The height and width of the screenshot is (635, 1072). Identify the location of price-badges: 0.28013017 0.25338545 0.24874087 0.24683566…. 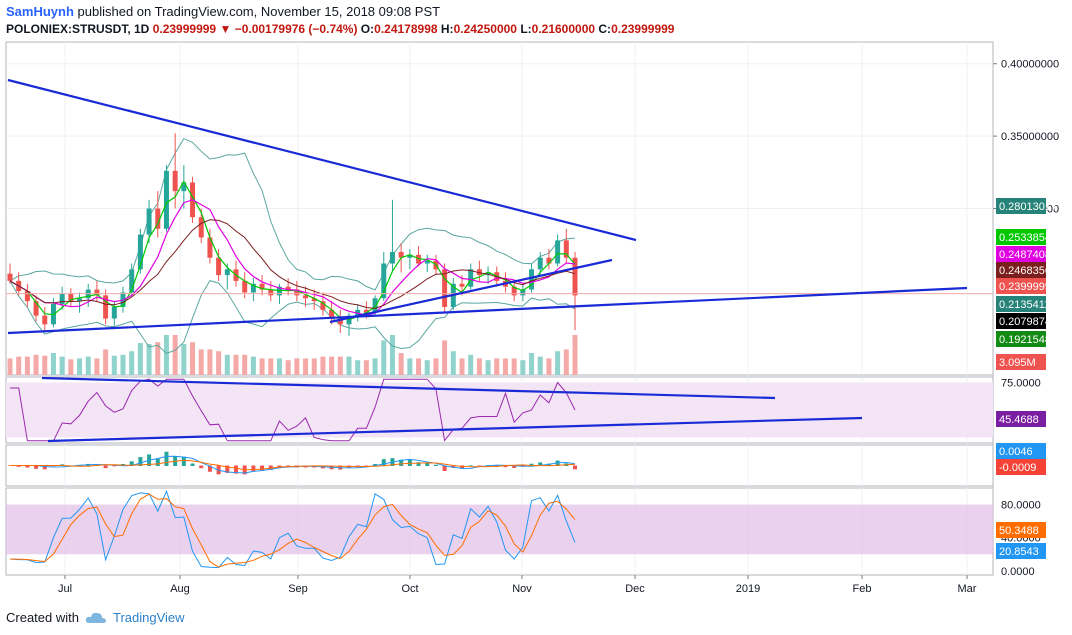
(1026, 378).